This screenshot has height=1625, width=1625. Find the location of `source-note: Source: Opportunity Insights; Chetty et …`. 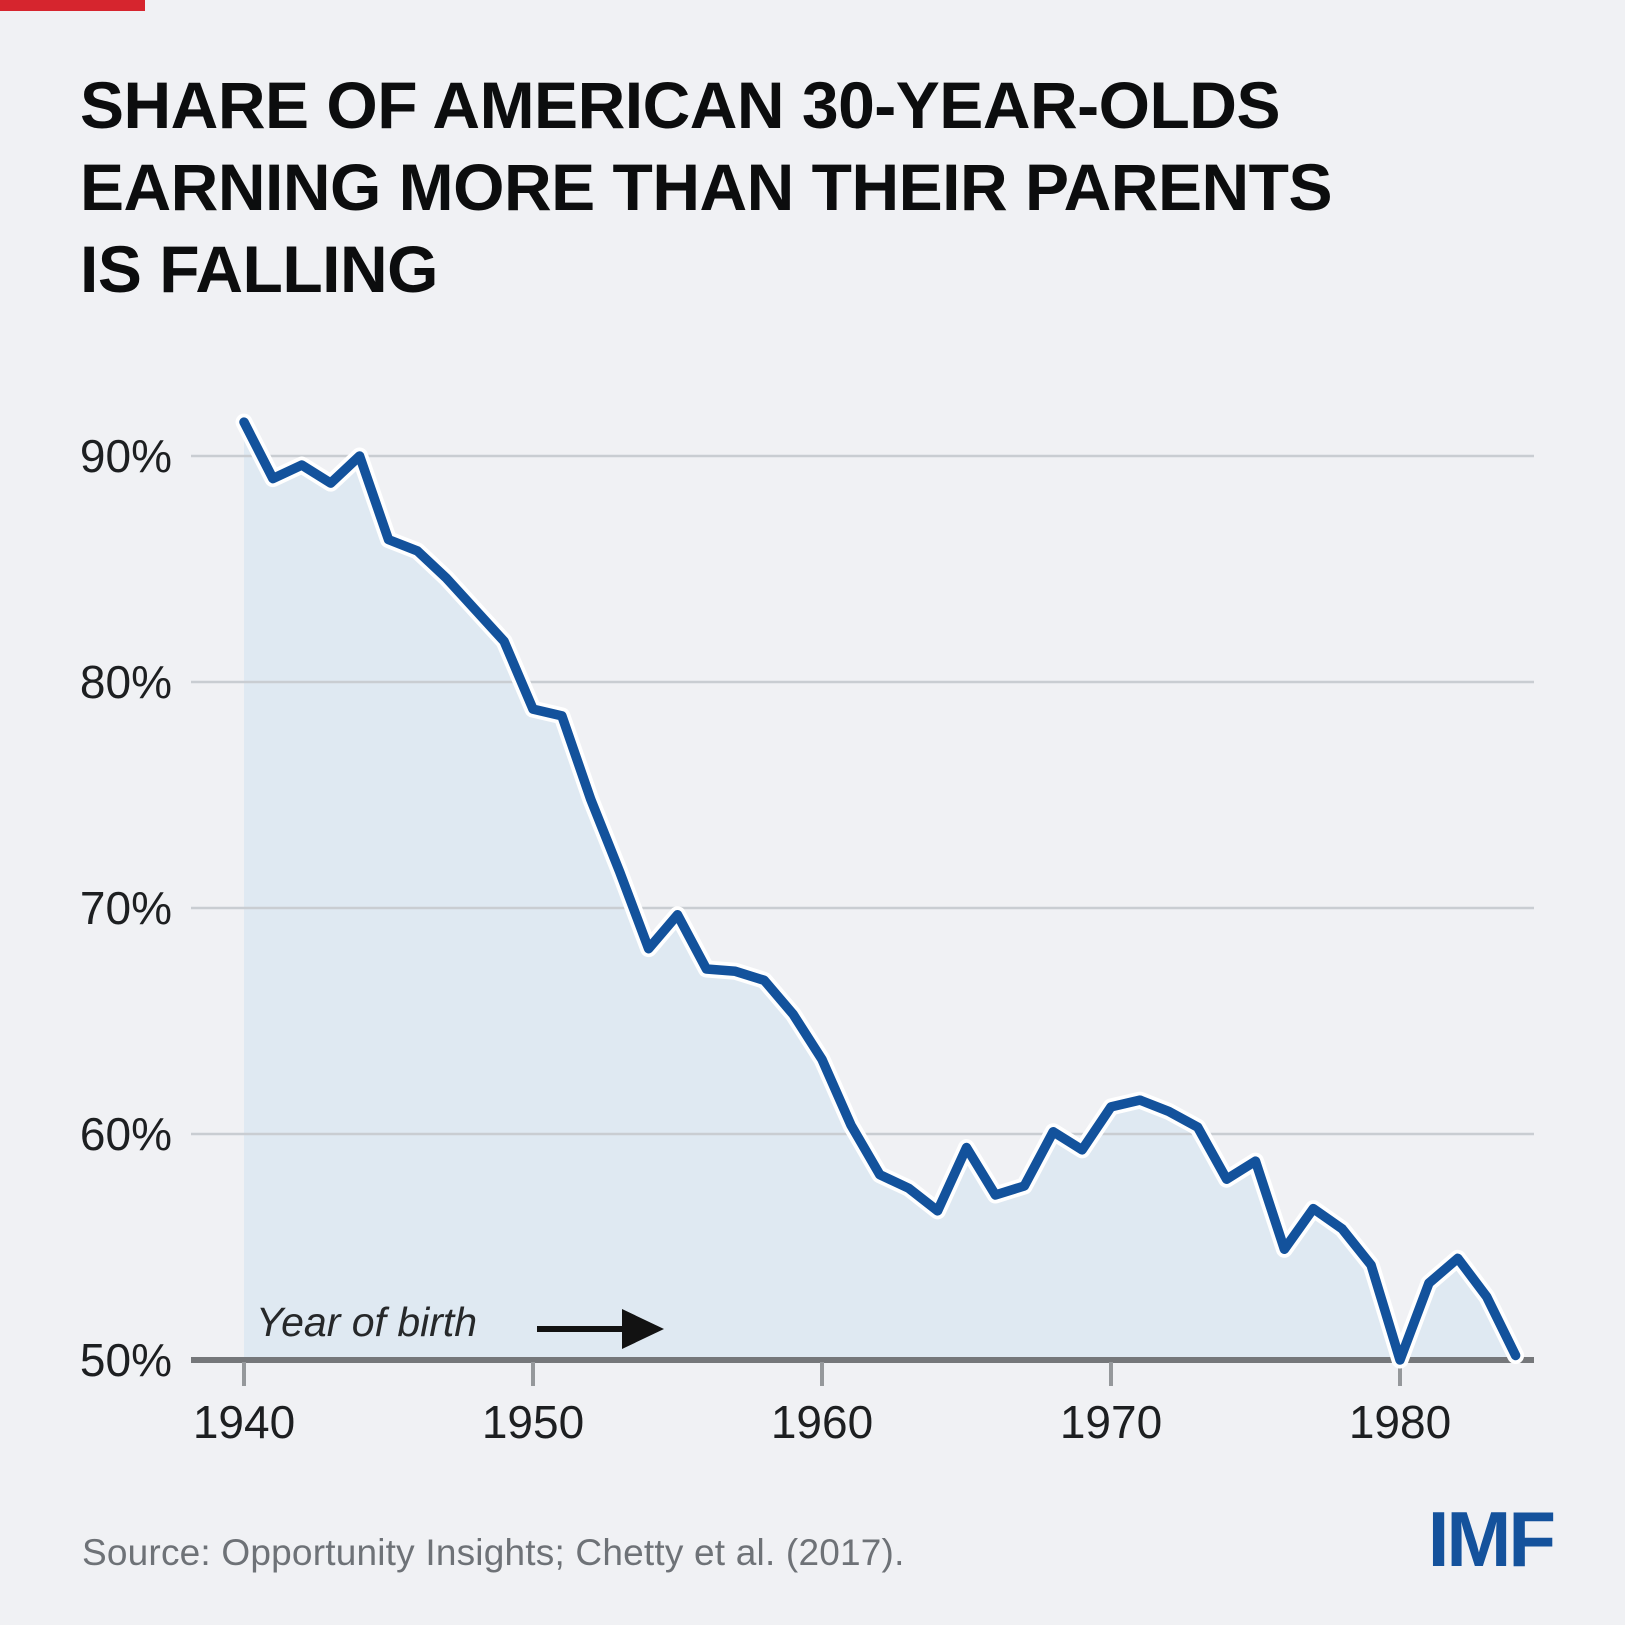

source-note: Source: Opportunity Insights; Chetty et … is located at coordinates (493, 1552).